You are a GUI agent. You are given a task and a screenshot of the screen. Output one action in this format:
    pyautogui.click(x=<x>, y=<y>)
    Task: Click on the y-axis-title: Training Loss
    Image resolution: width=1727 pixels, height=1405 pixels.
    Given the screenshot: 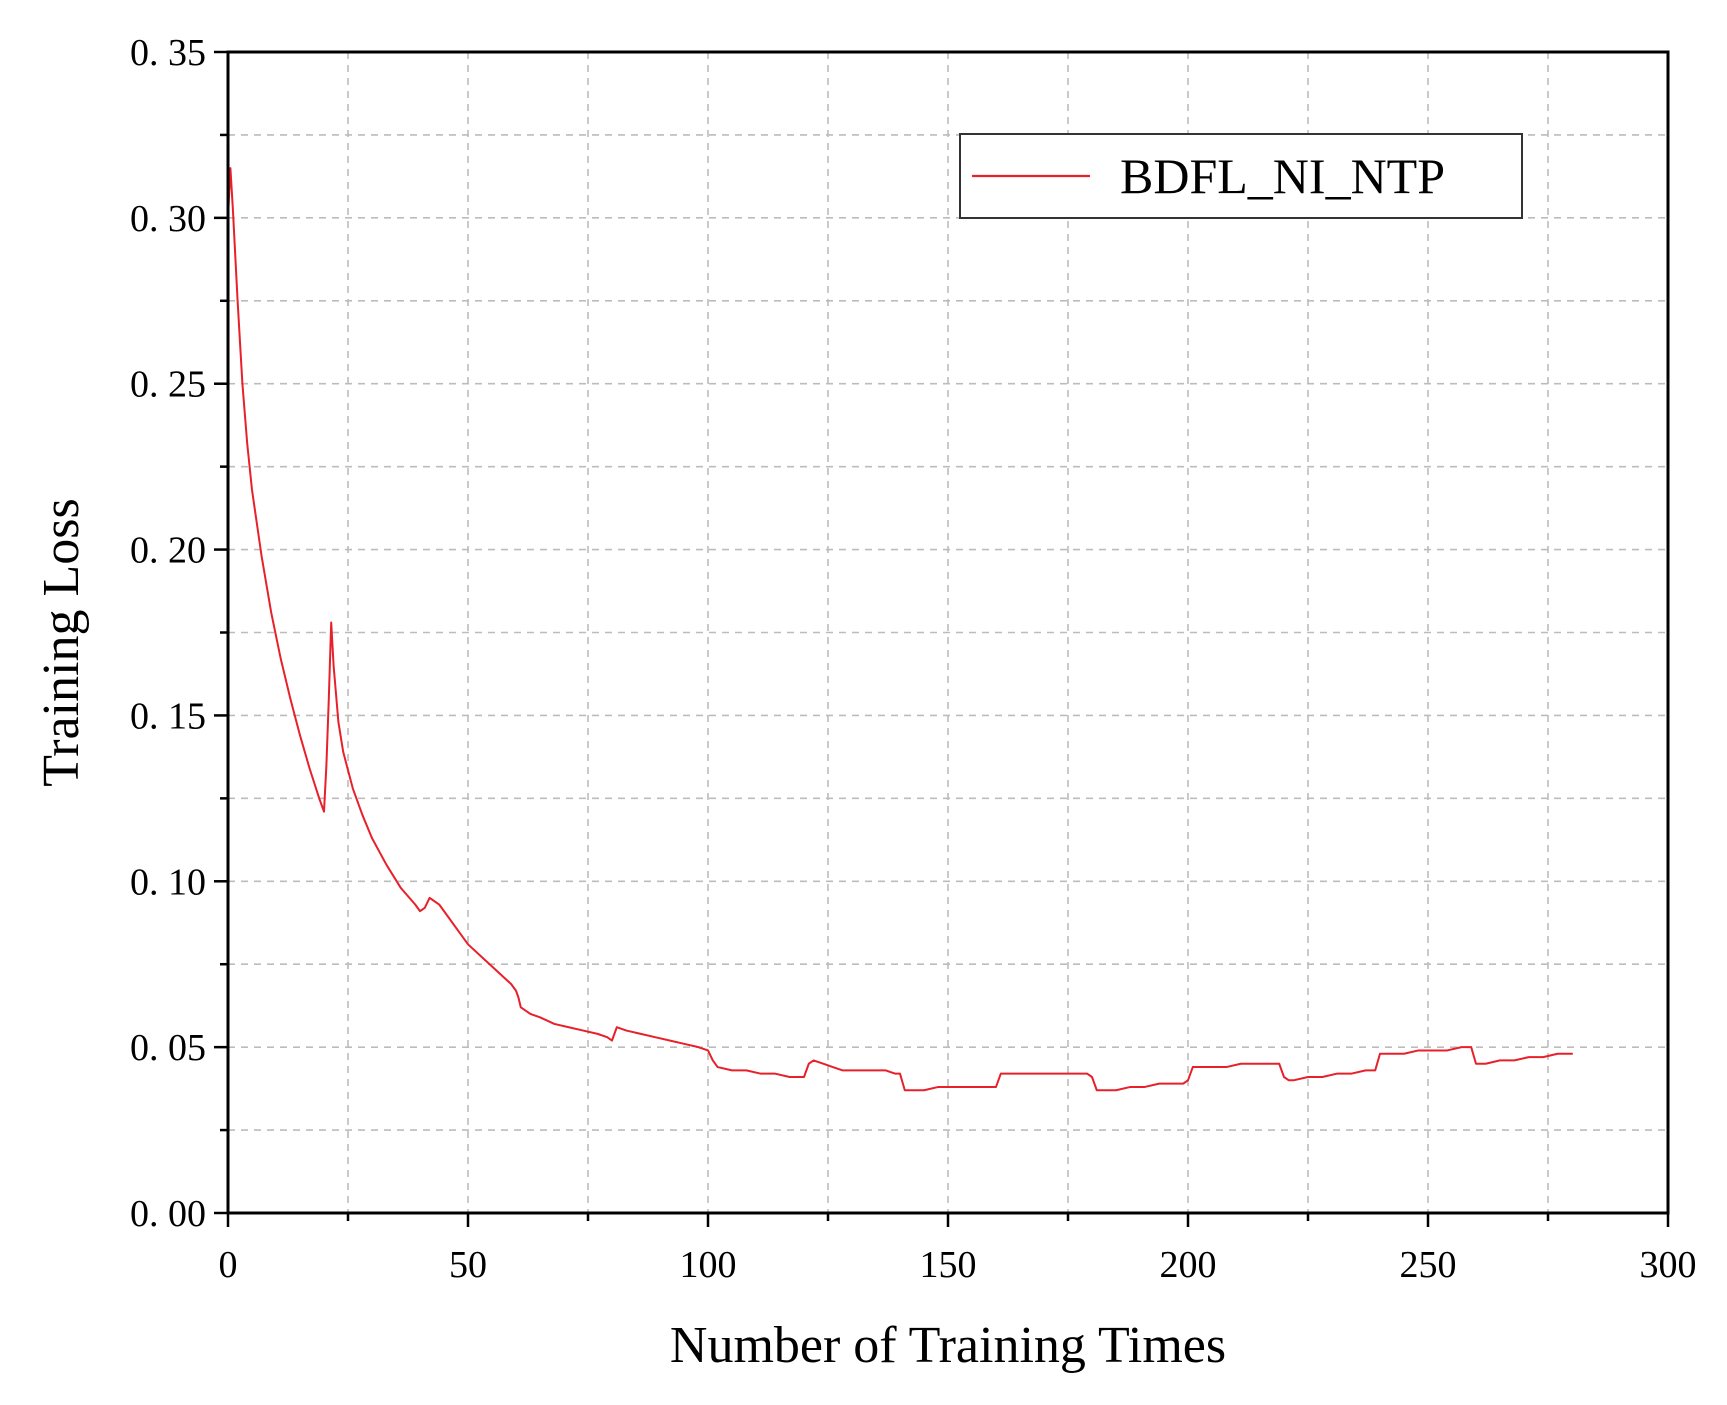 What is the action you would take?
    pyautogui.click(x=61, y=642)
    